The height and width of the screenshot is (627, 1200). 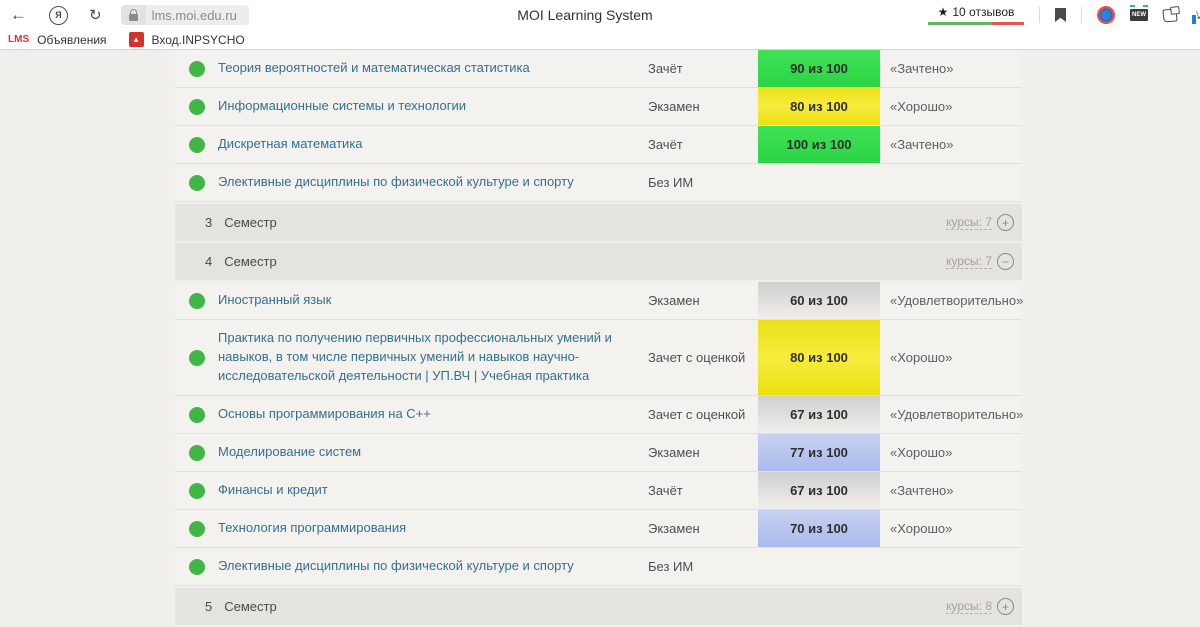 I want to click on semester-number: 4, so click(x=208, y=261).